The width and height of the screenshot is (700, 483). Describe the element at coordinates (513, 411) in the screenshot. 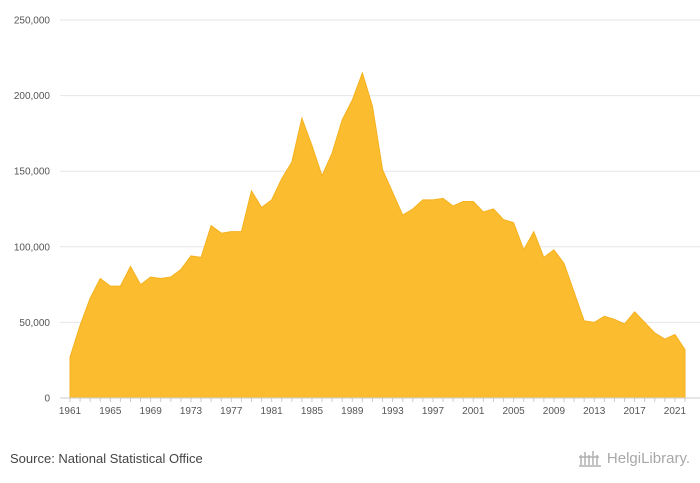

I see `x-tick-label: 2005` at that location.